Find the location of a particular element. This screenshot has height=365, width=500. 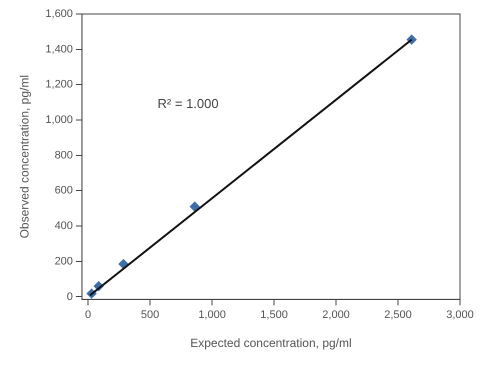

y-tick-label: 200 is located at coordinates (63, 261).